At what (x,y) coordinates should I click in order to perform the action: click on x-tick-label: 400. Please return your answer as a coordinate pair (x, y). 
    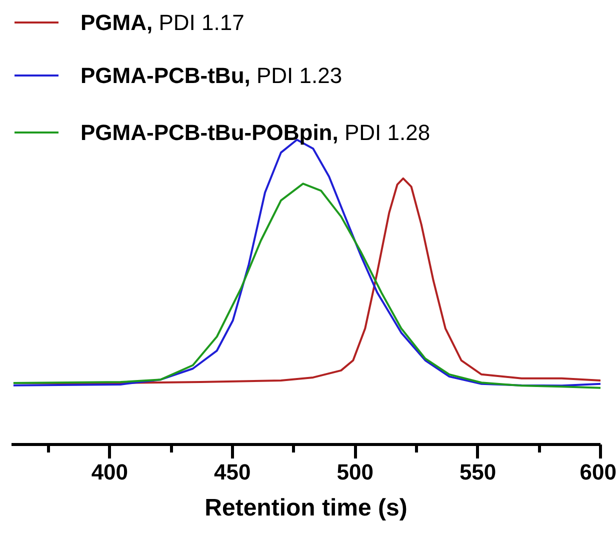
    Looking at the image, I should click on (109, 472).